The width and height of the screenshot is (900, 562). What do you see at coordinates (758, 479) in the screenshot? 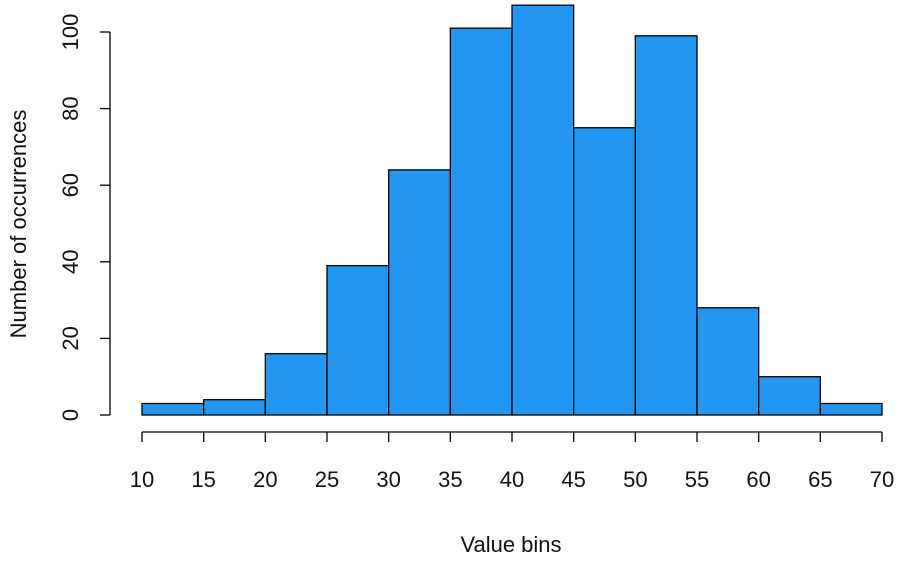
I see `x-tick-label: 60` at bounding box center [758, 479].